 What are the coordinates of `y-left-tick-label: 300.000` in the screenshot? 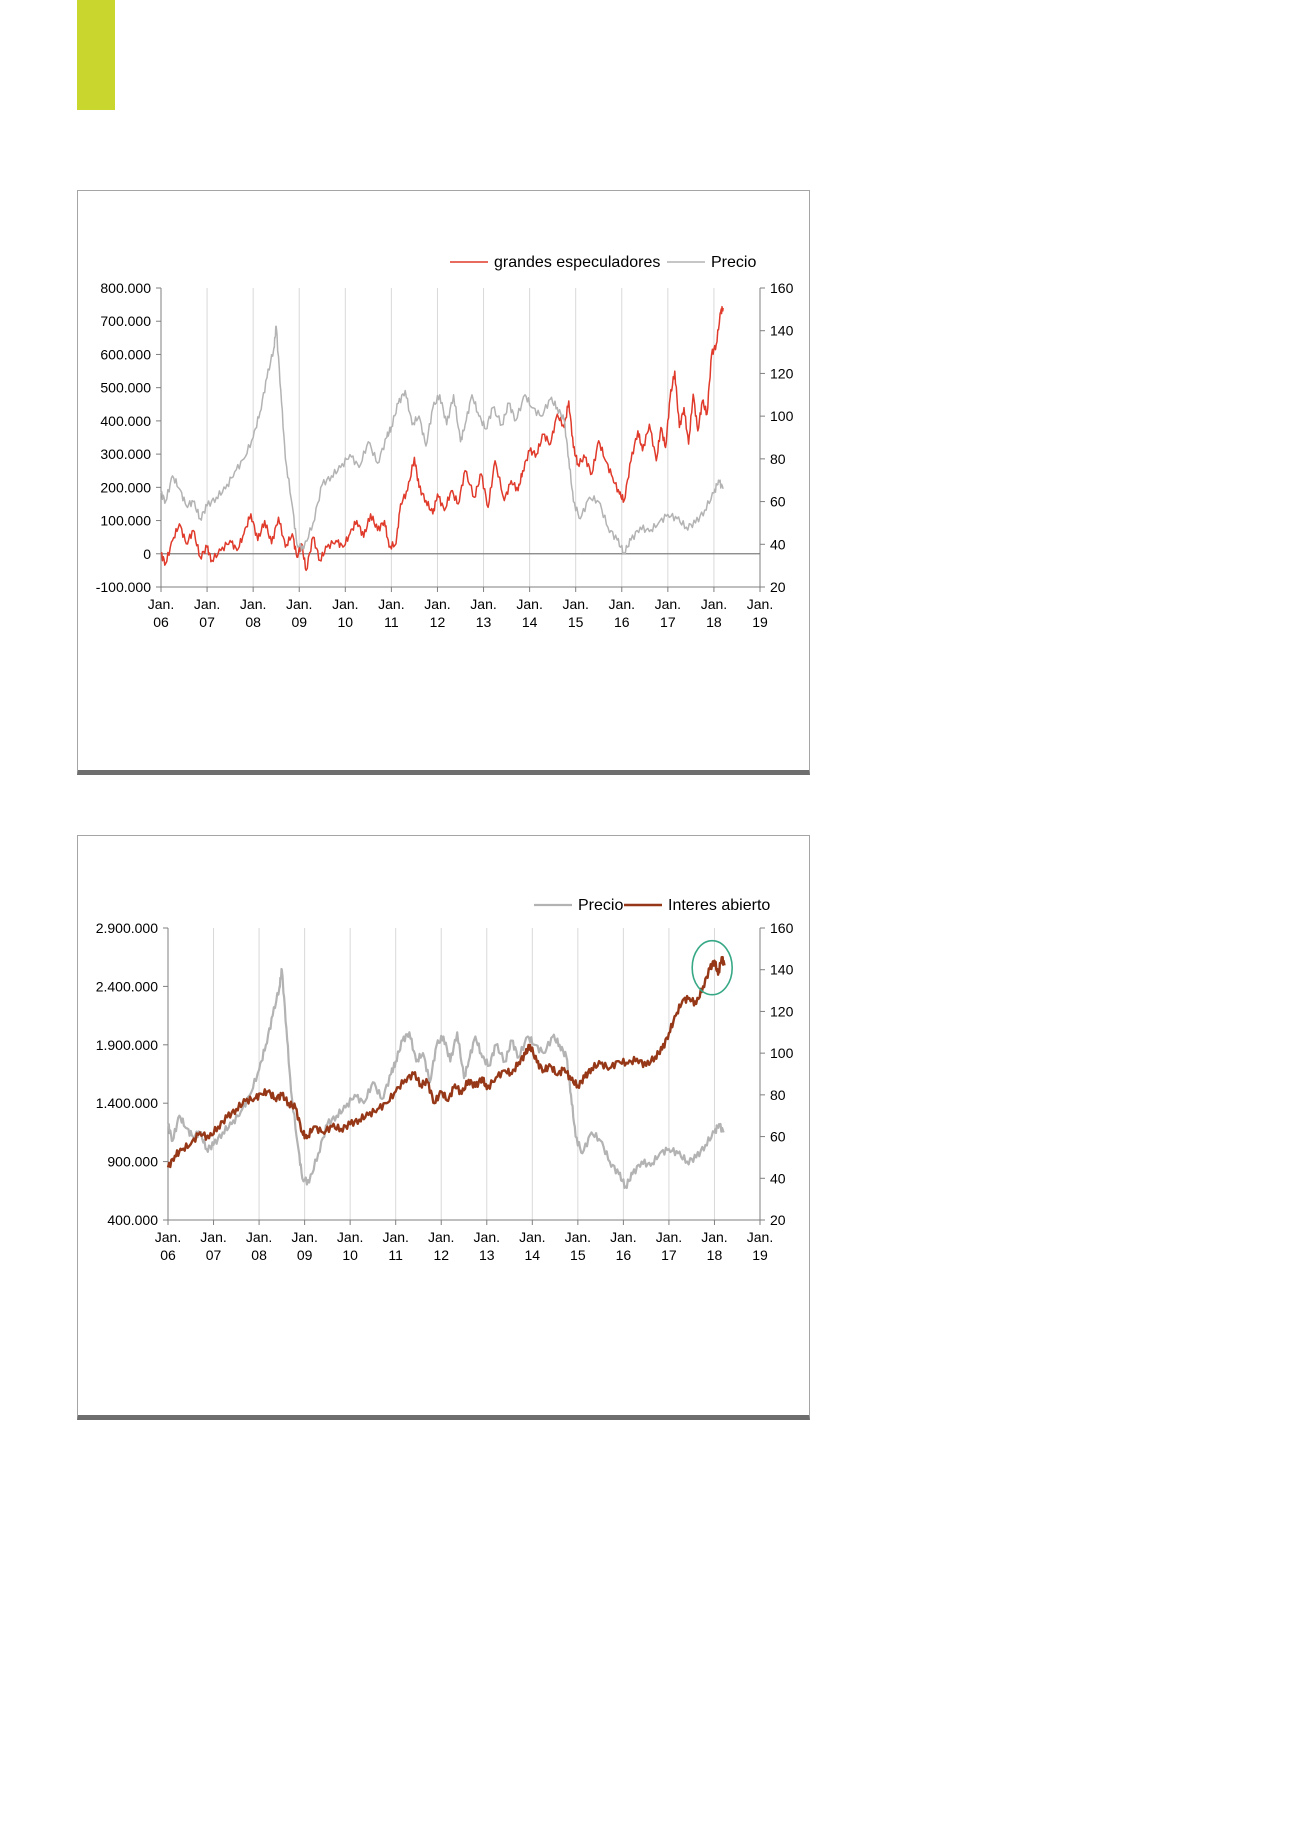 It's located at (125, 454).